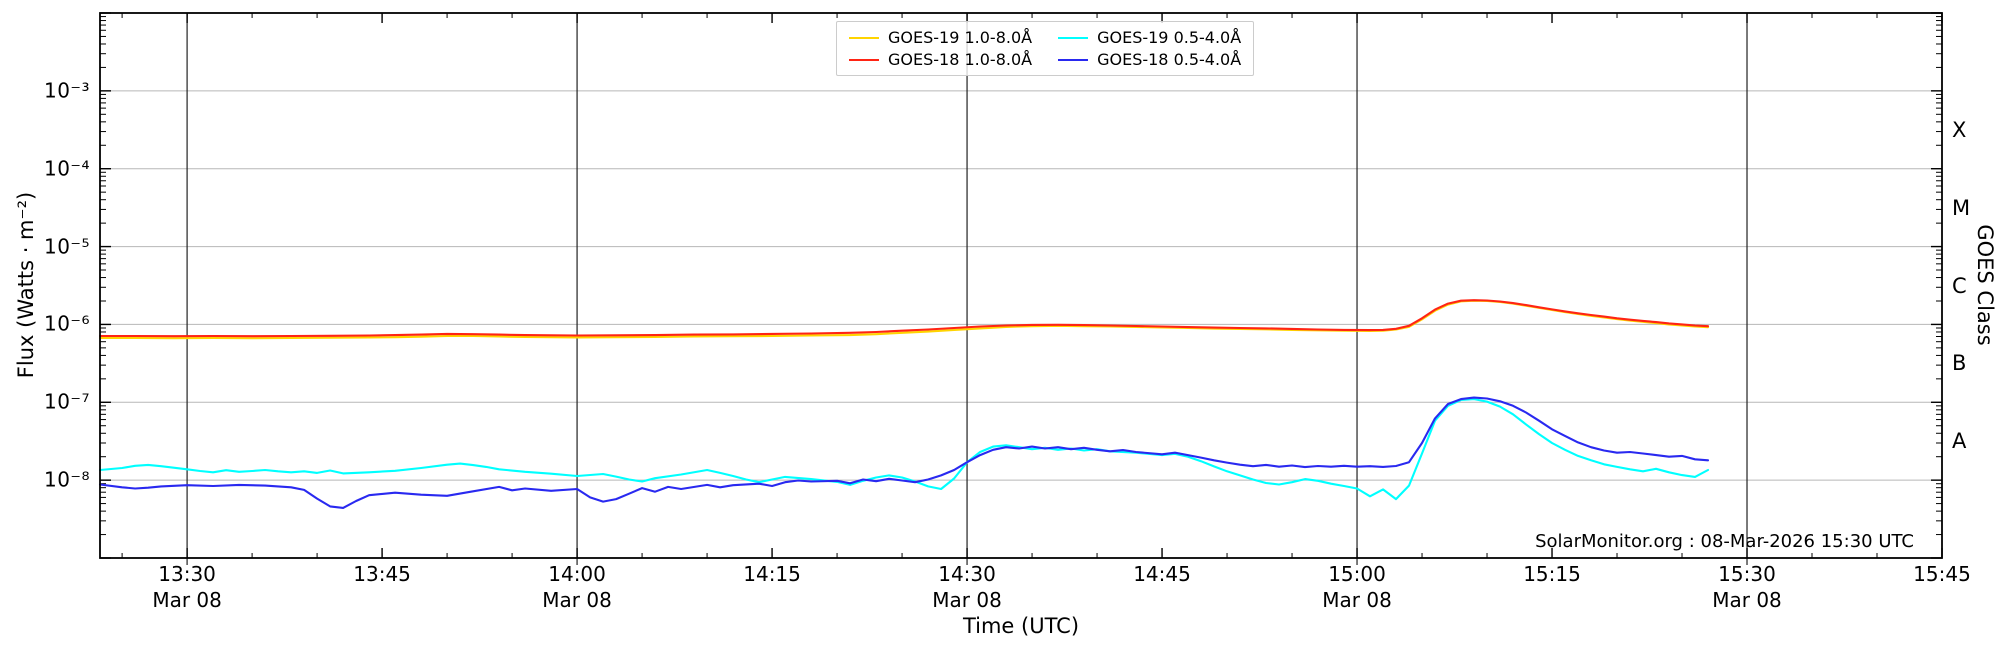 The image size is (2000, 650). I want to click on goes-class-label: M, so click(1961, 207).